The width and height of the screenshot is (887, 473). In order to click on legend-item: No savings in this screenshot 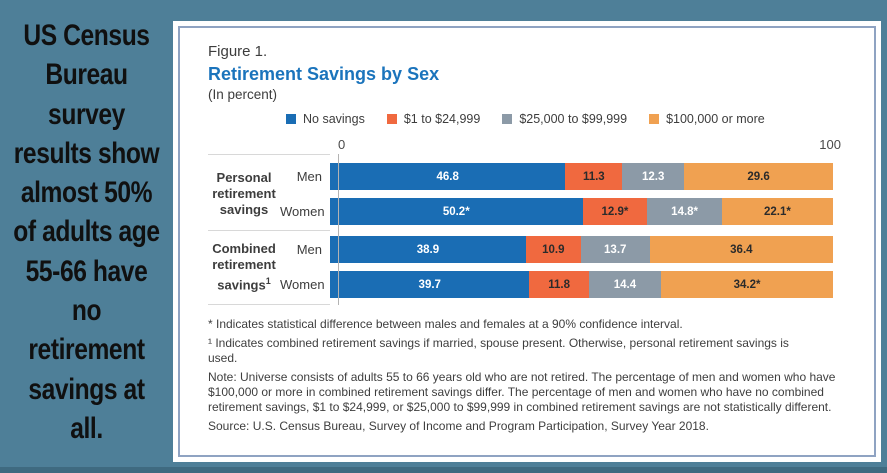, I will do `click(325, 119)`.